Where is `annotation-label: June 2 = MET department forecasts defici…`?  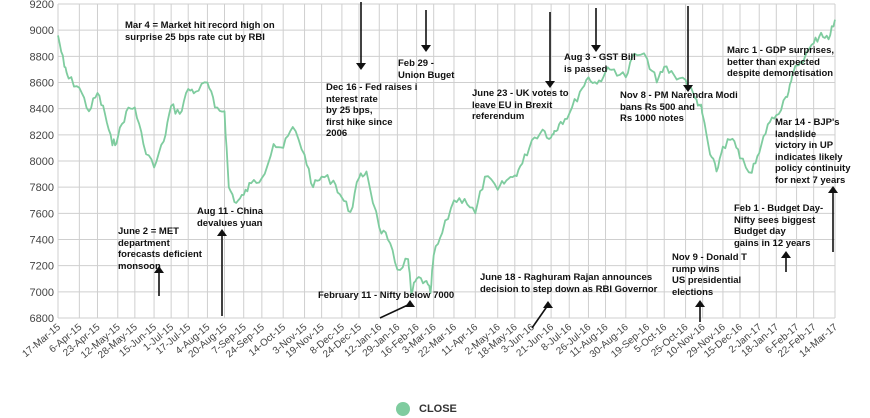
annotation-label: June 2 = MET department forecasts defici… is located at coordinates (160, 249).